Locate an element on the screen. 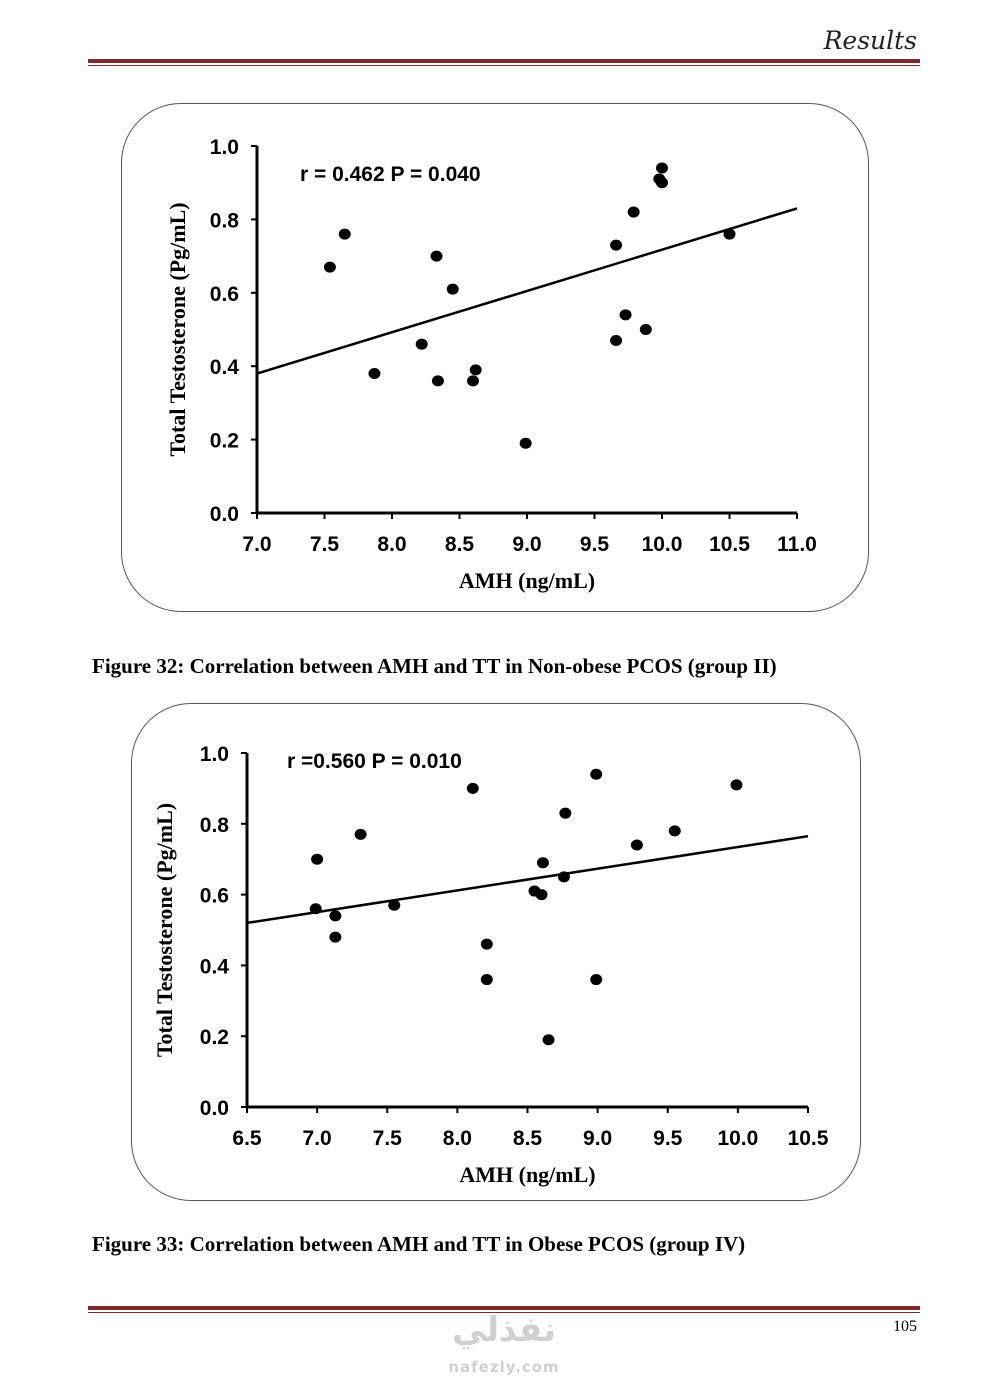 The height and width of the screenshot is (1380, 1008). footer-rule-thick is located at coordinates (504, 1308).